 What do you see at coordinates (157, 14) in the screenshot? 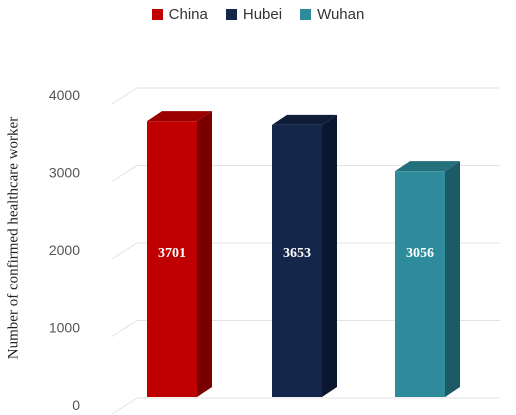
I see `legend-swatch-china` at bounding box center [157, 14].